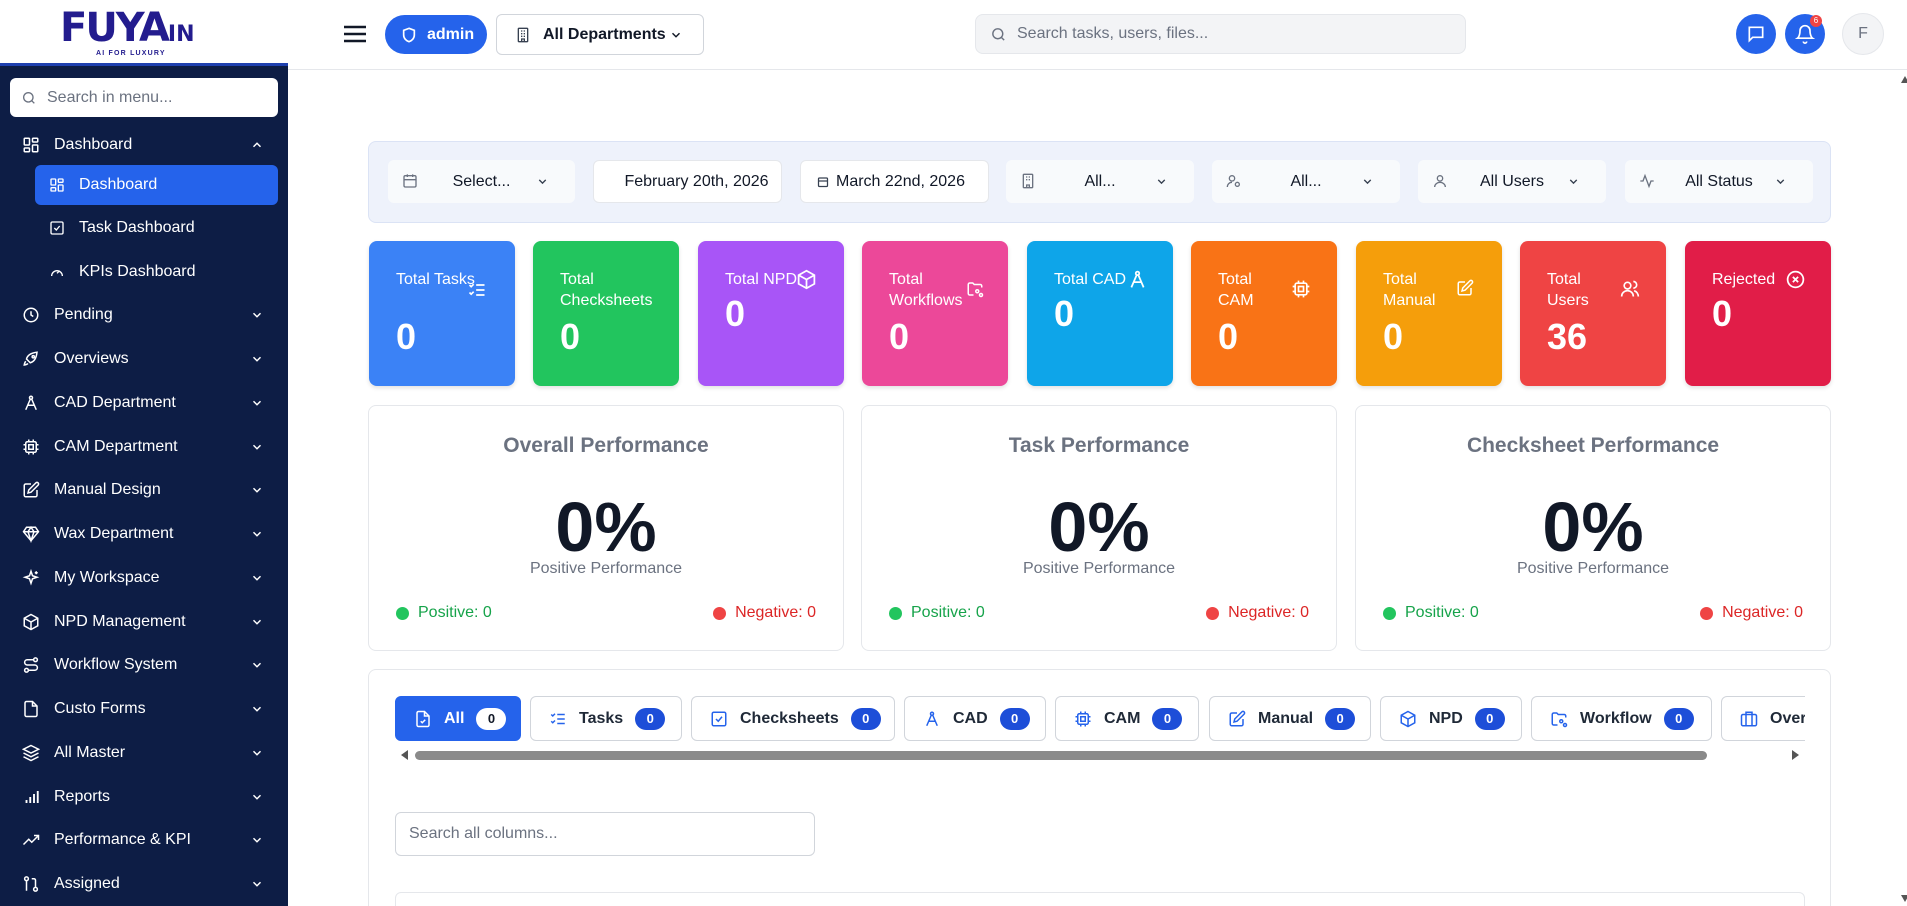  What do you see at coordinates (93, 144) in the screenshot?
I see `sidebar-item-label: Dashboard` at bounding box center [93, 144].